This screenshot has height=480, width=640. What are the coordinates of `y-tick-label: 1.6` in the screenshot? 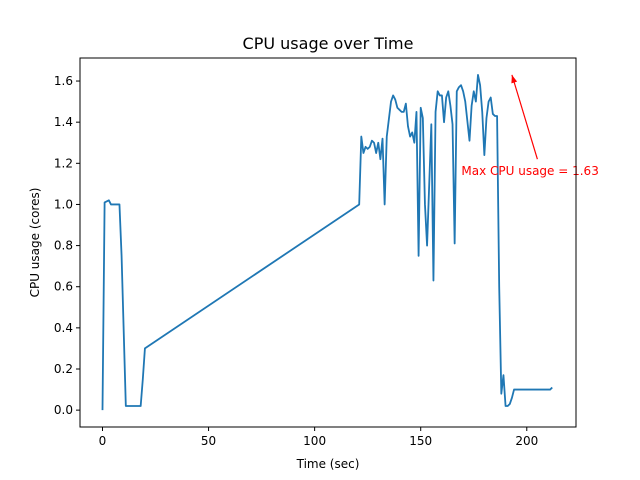 It's located at (63, 81).